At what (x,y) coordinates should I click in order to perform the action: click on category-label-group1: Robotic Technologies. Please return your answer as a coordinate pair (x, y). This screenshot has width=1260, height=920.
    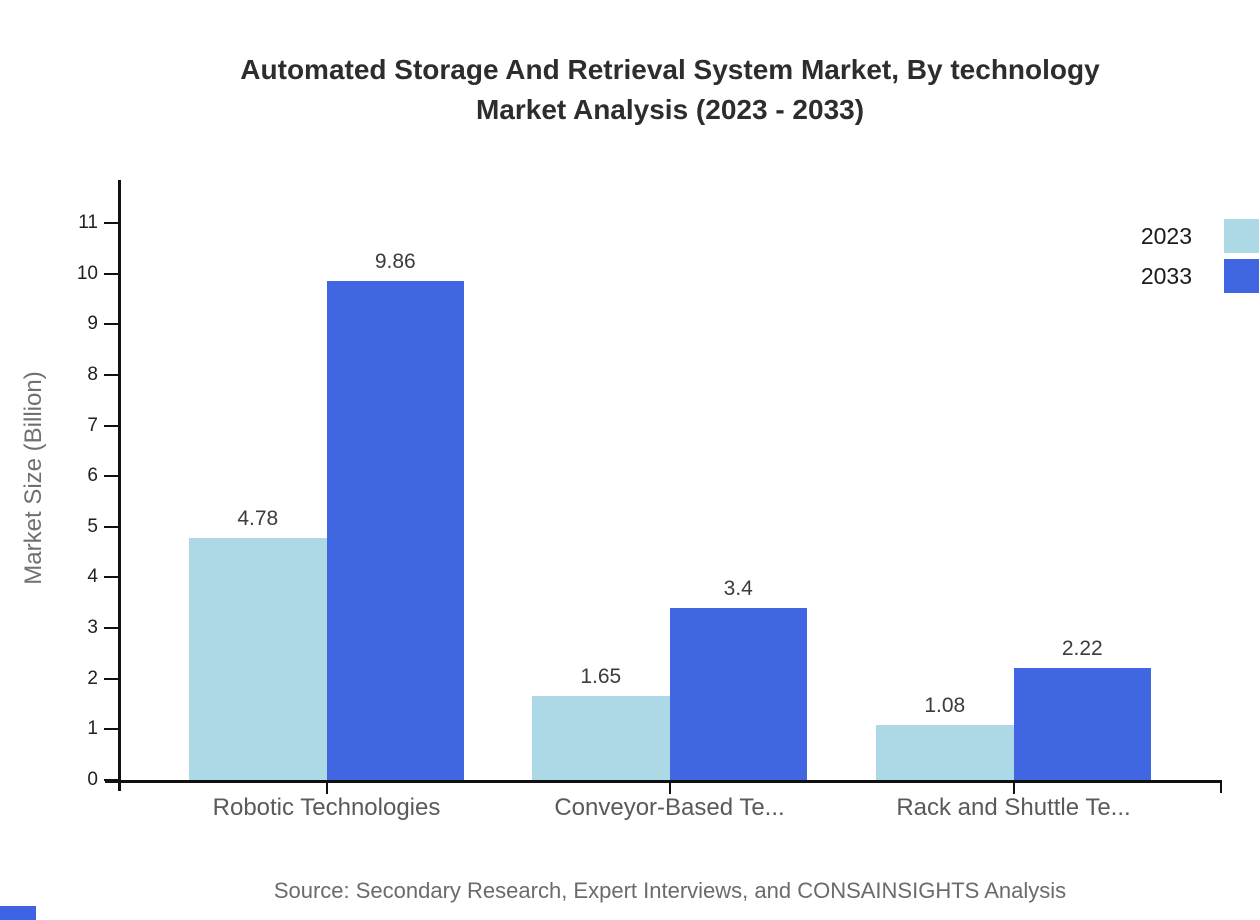
    Looking at the image, I should click on (326, 807).